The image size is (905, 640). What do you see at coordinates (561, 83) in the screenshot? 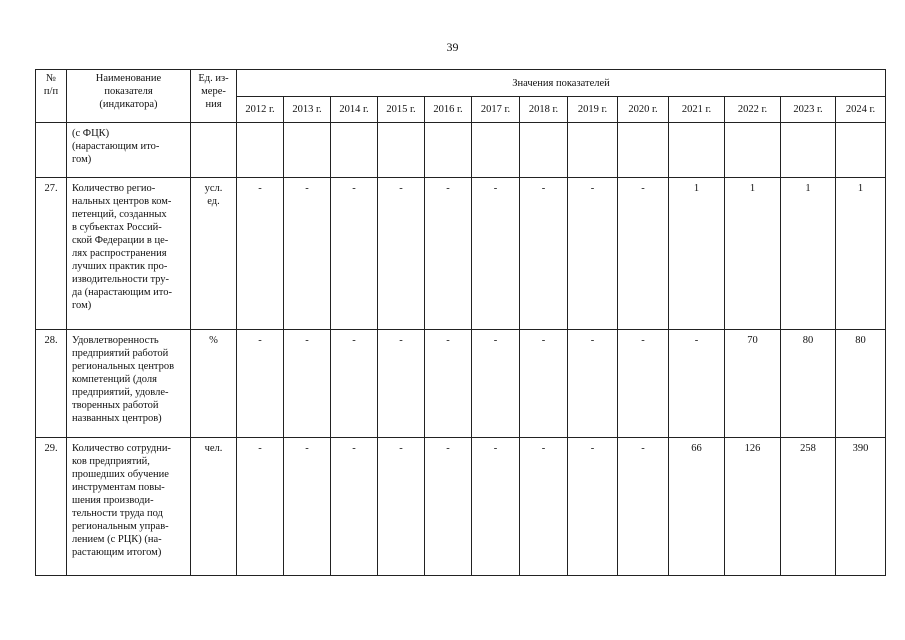
I see `header-values-group: Значения показателей` at bounding box center [561, 83].